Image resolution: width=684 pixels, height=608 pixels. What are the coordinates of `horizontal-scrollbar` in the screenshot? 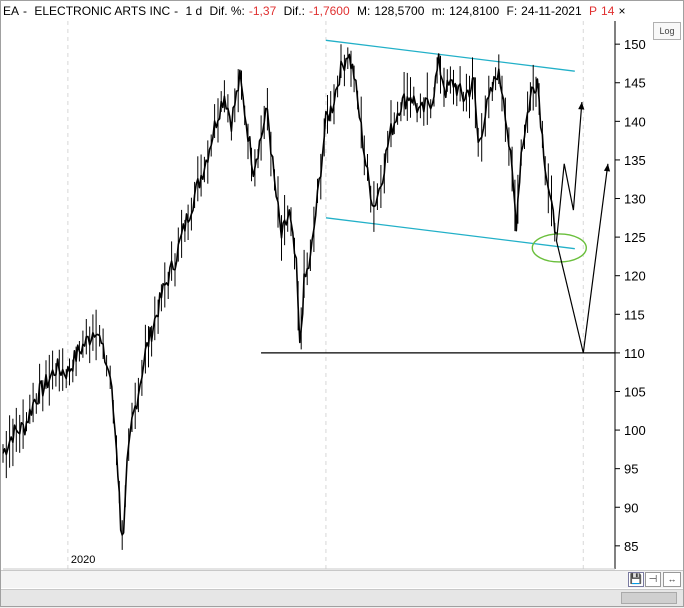 It's located at (342, 597).